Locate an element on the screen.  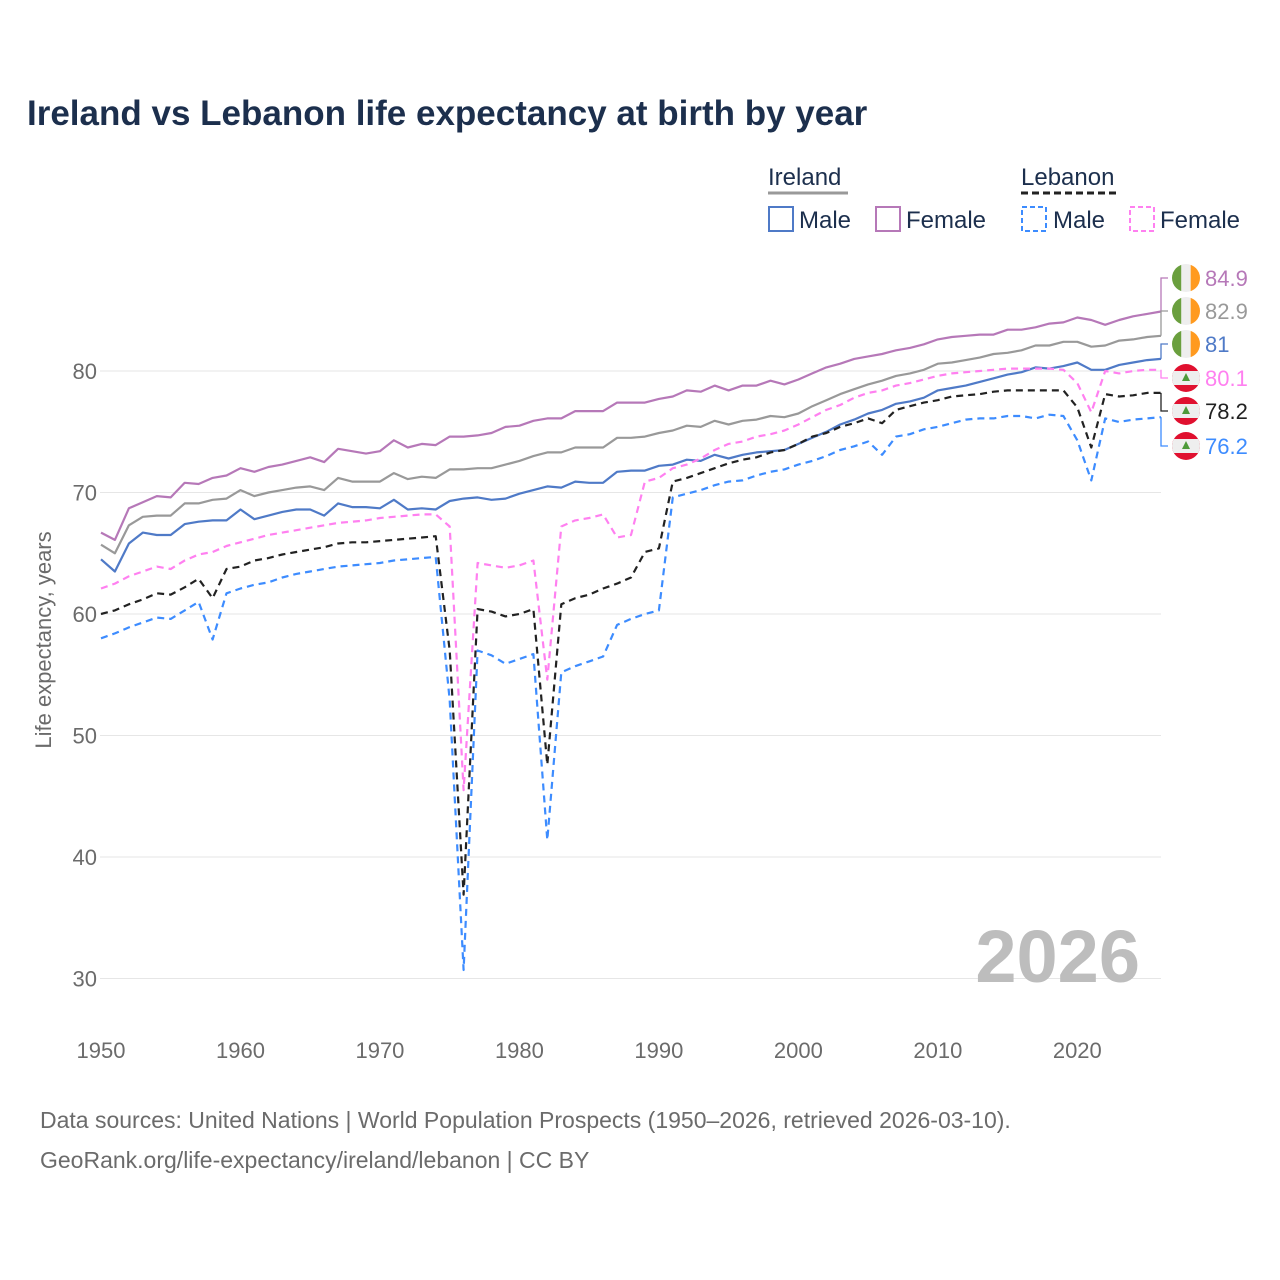
year-watermark: 2026 is located at coordinates (1057, 956).